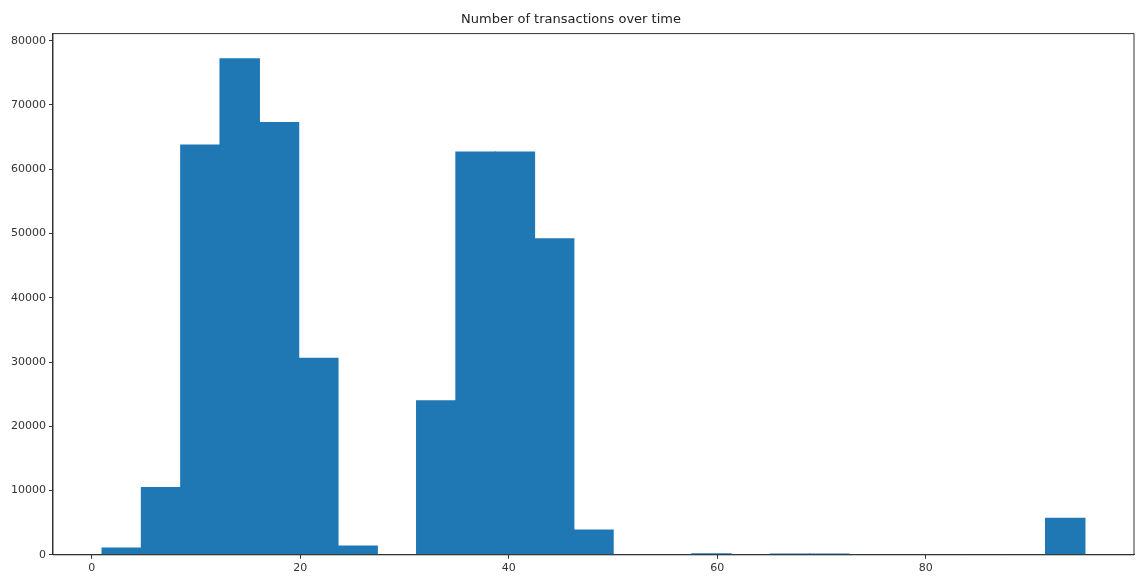 This screenshot has height=587, width=1148. What do you see at coordinates (28, 233) in the screenshot?
I see `y-tick-label: 50000` at bounding box center [28, 233].